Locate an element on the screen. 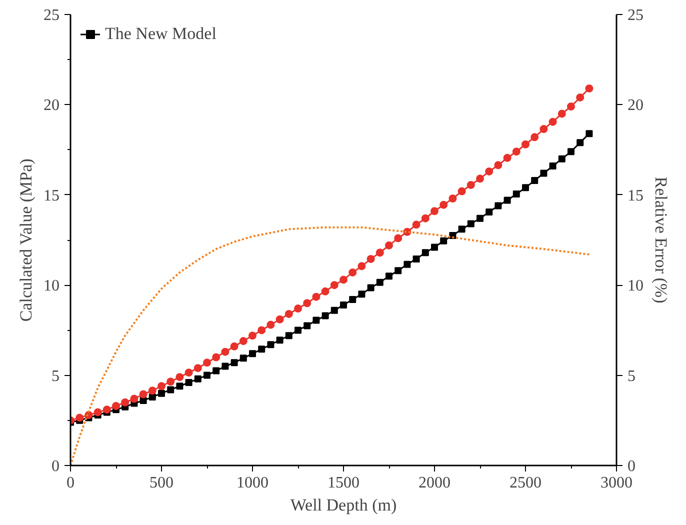 This screenshot has width=686, height=525. y-tick-label: 5 is located at coordinates (56, 376).